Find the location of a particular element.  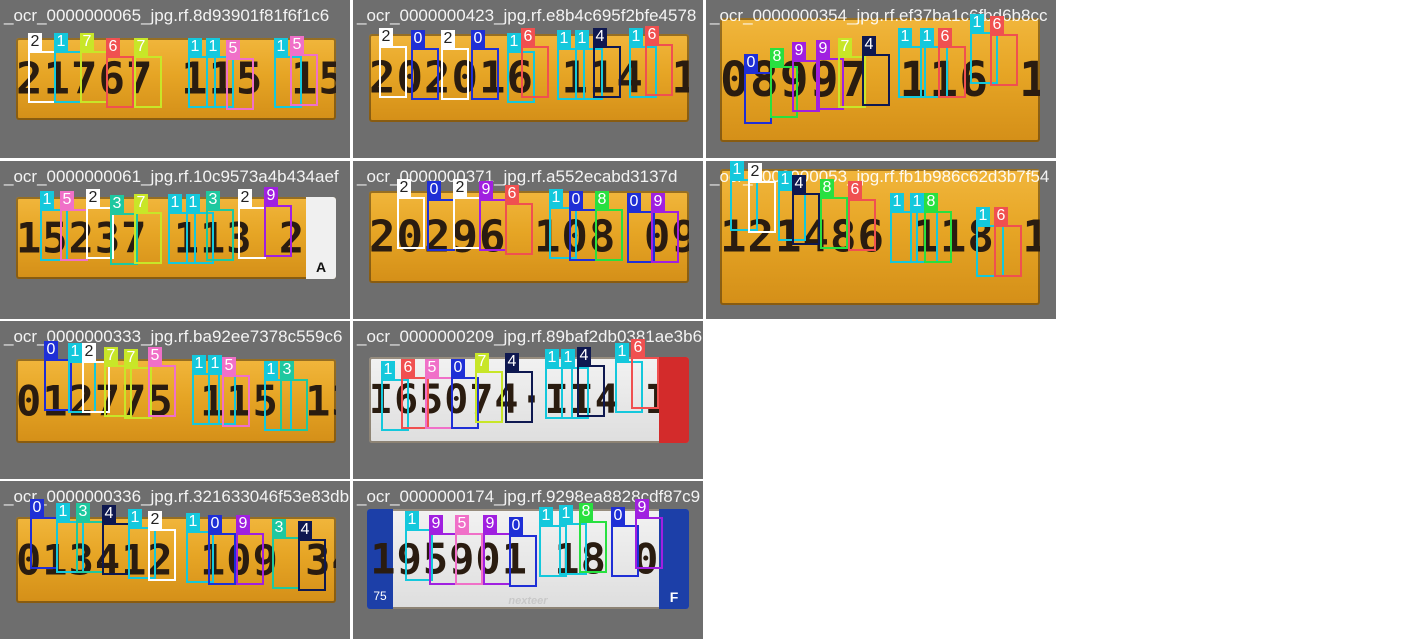

eu-country-strip: A is located at coordinates (321, 238).